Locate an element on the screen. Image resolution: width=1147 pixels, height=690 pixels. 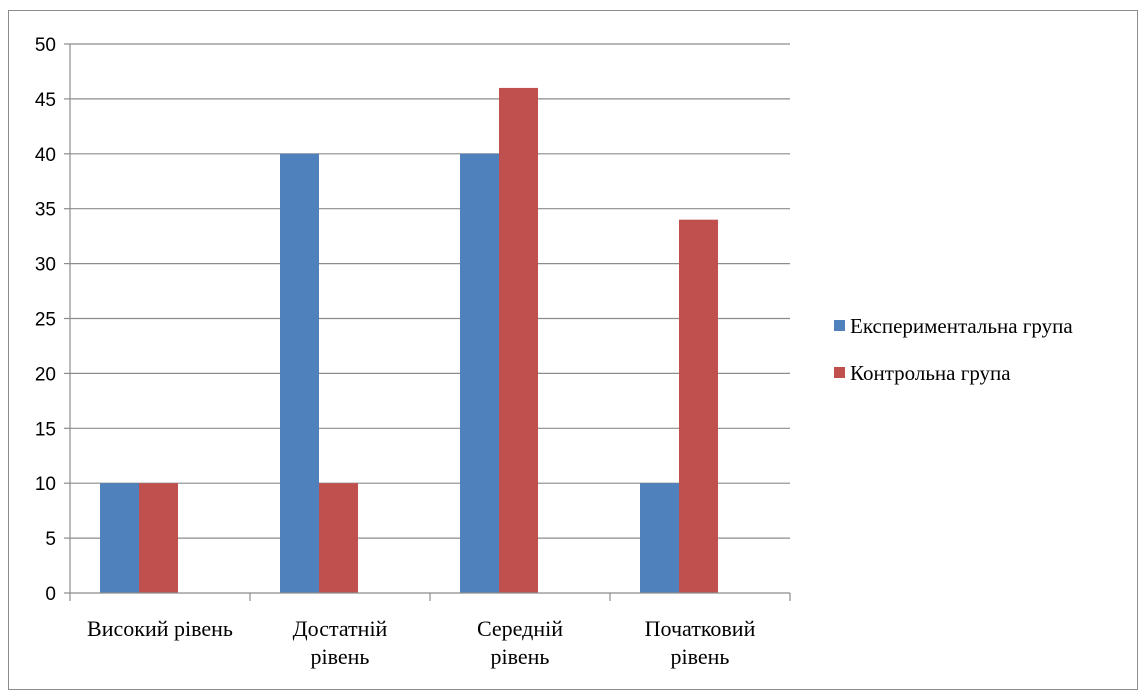
legend-label: Експериментальна група is located at coordinates (961, 326).